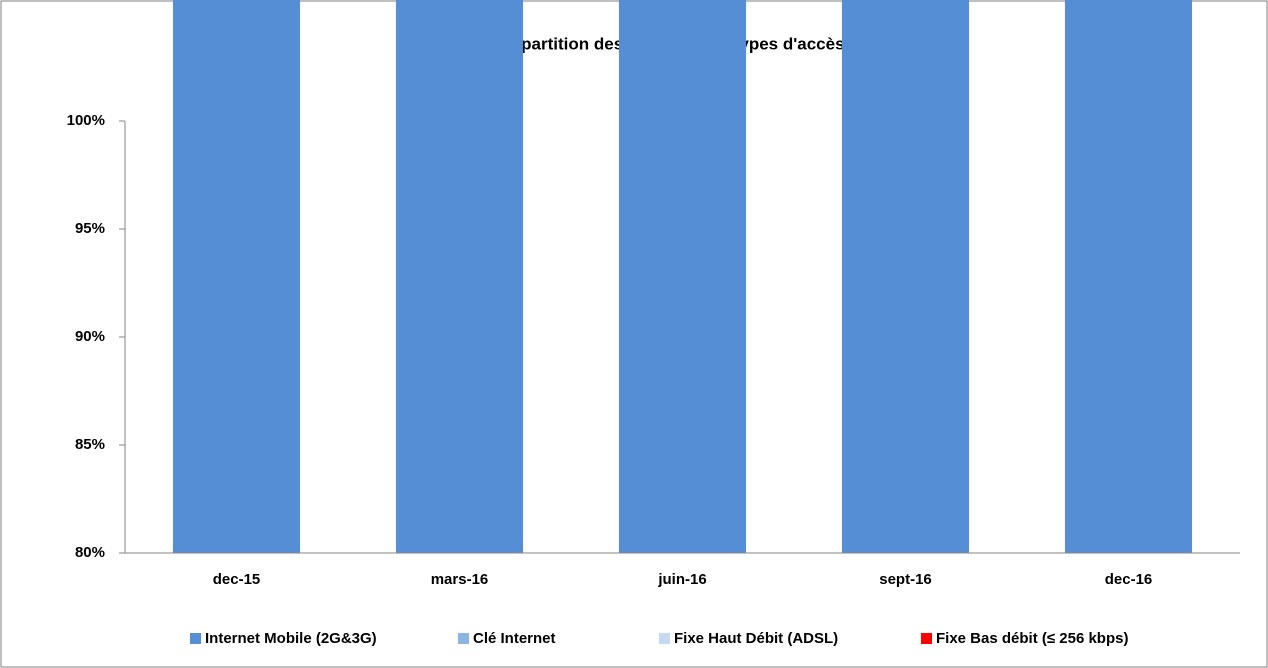  I want to click on y-tick-label: 90%, so click(90, 336).